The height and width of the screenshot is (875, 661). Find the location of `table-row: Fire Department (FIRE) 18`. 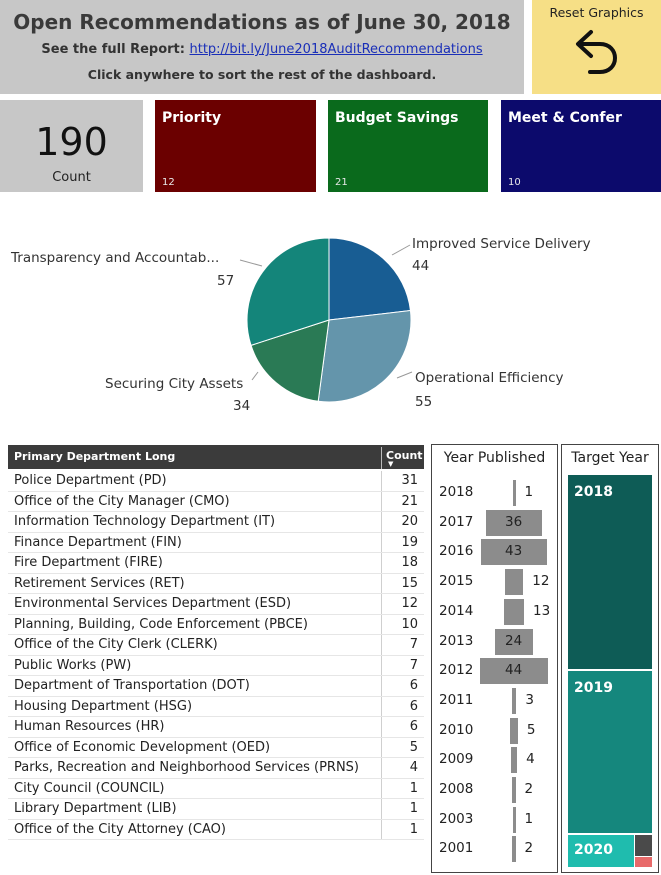

table-row: Fire Department (FIRE) 18 is located at coordinates (216, 563).